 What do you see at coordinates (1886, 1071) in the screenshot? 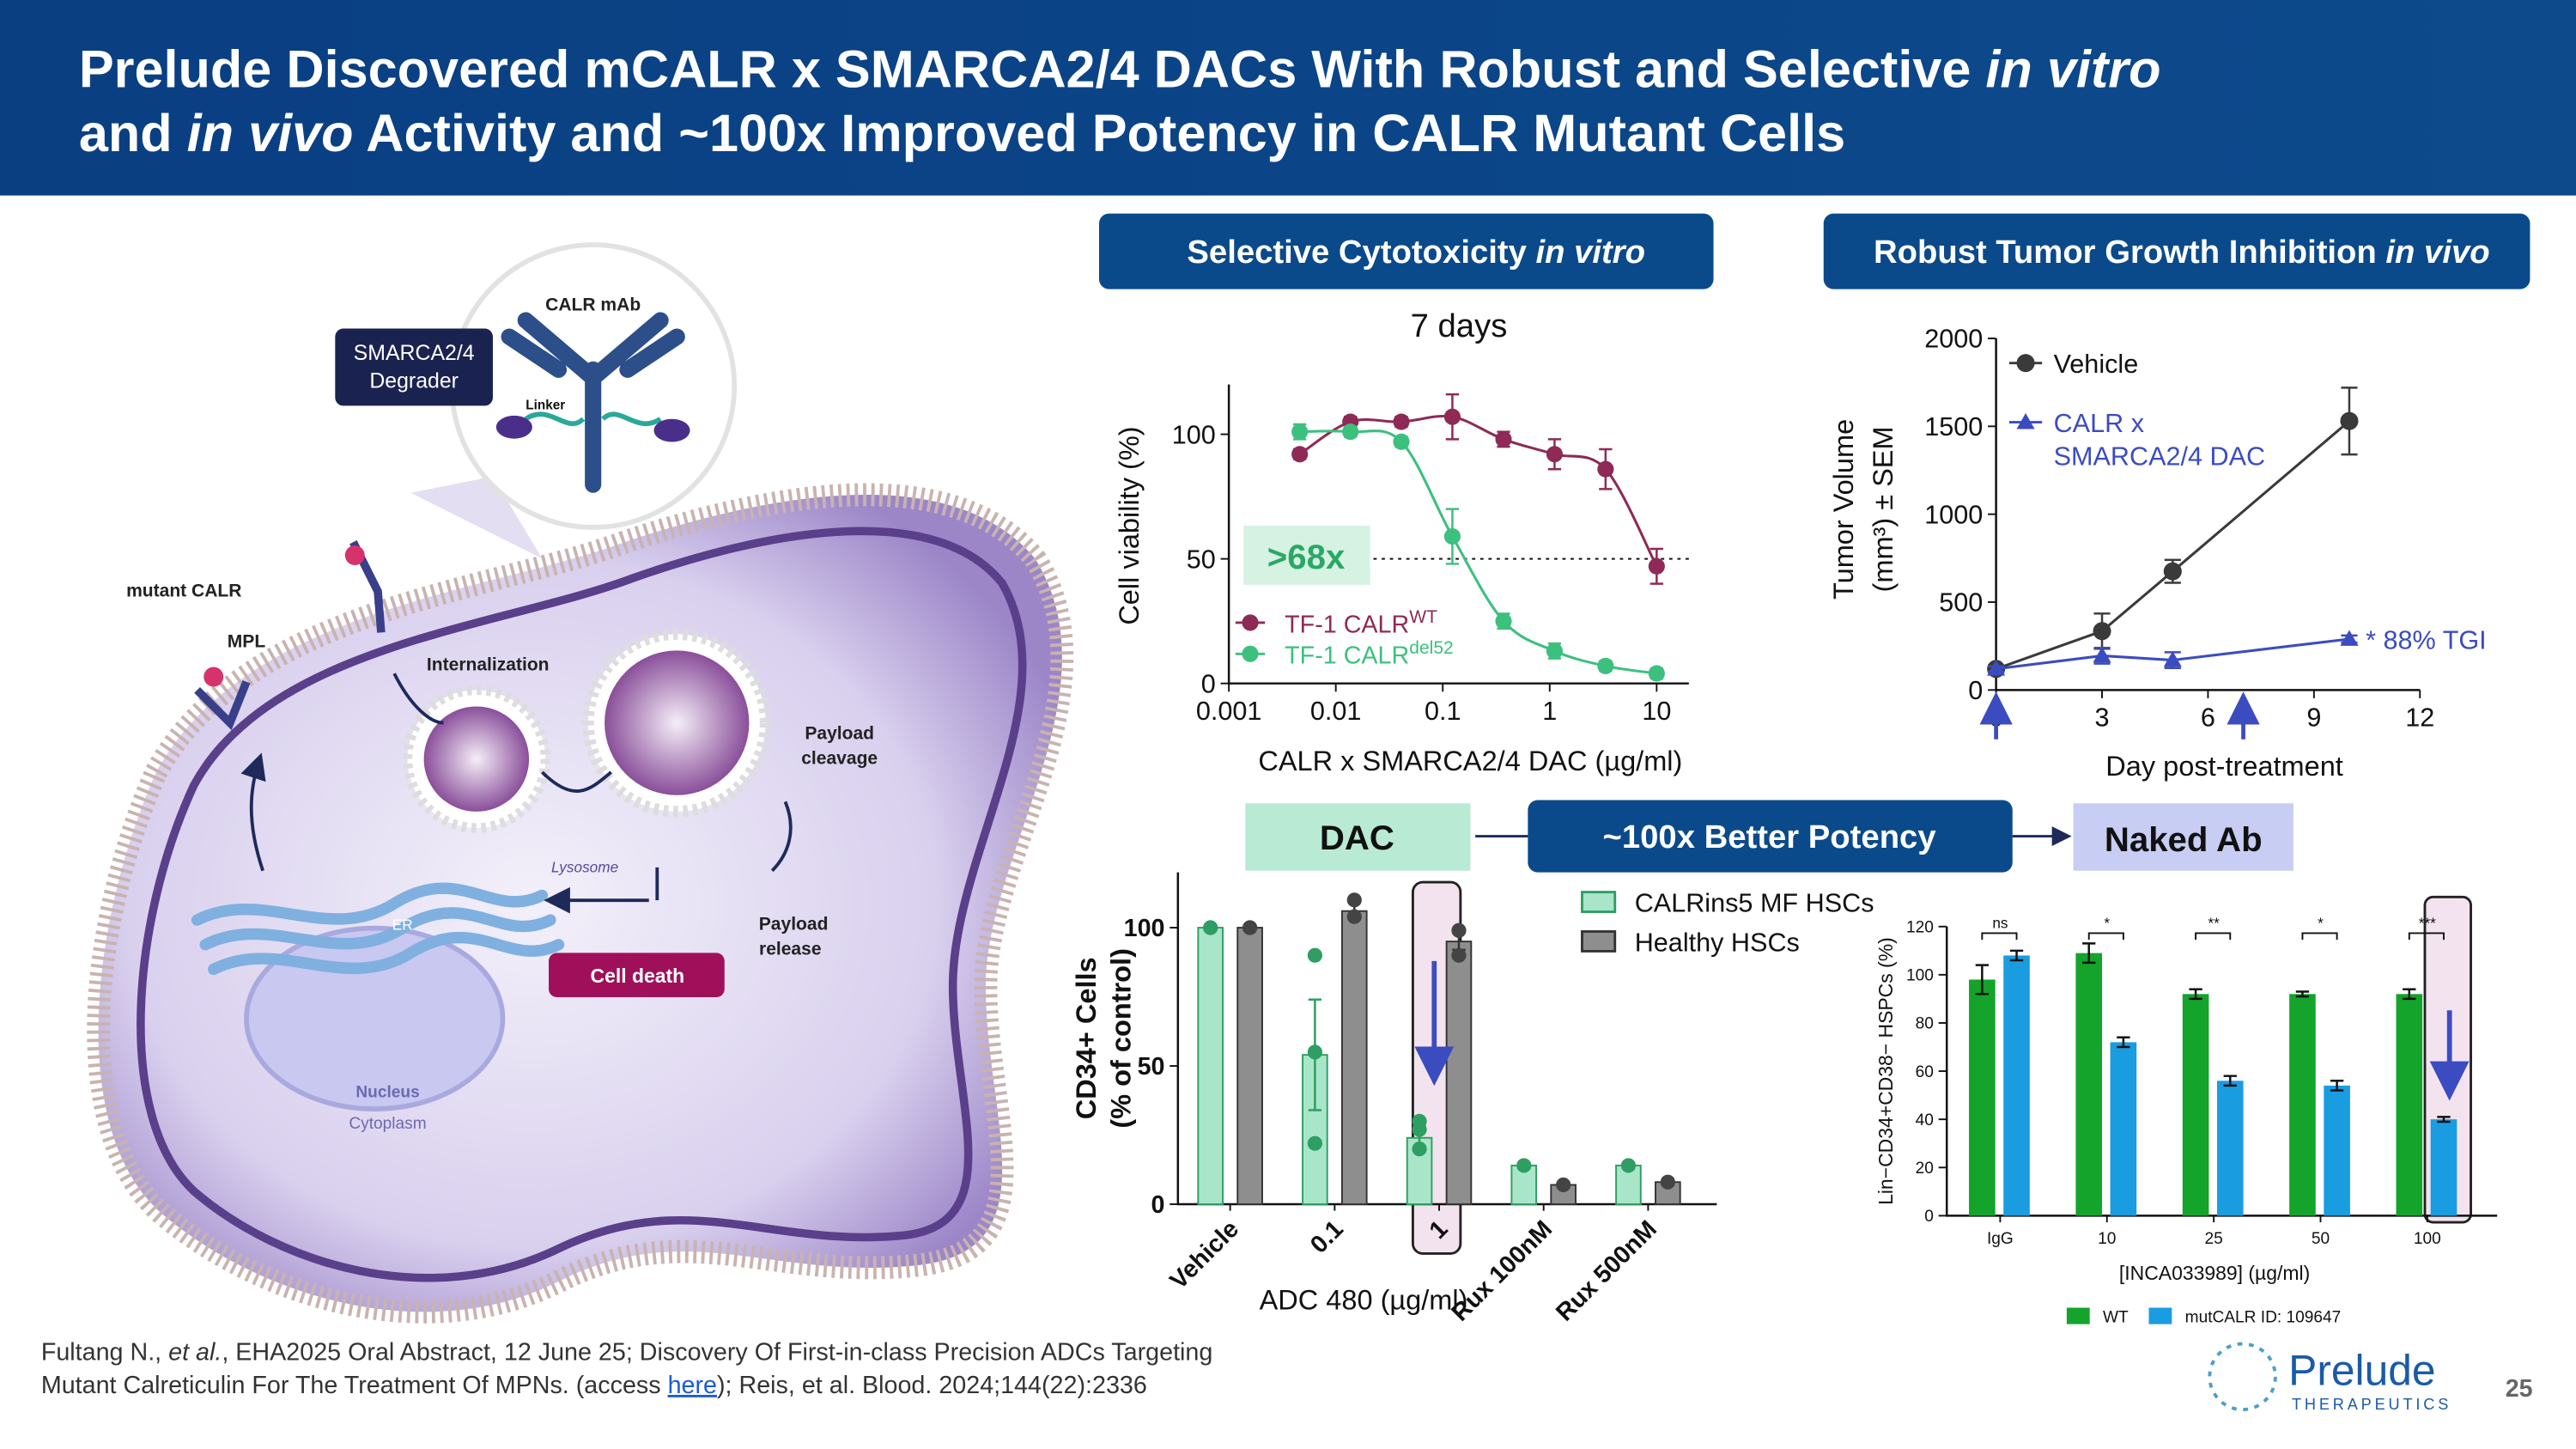
I see `y-axis-label: Lin−CD34+CD38− HSPCs (%)` at bounding box center [1886, 1071].